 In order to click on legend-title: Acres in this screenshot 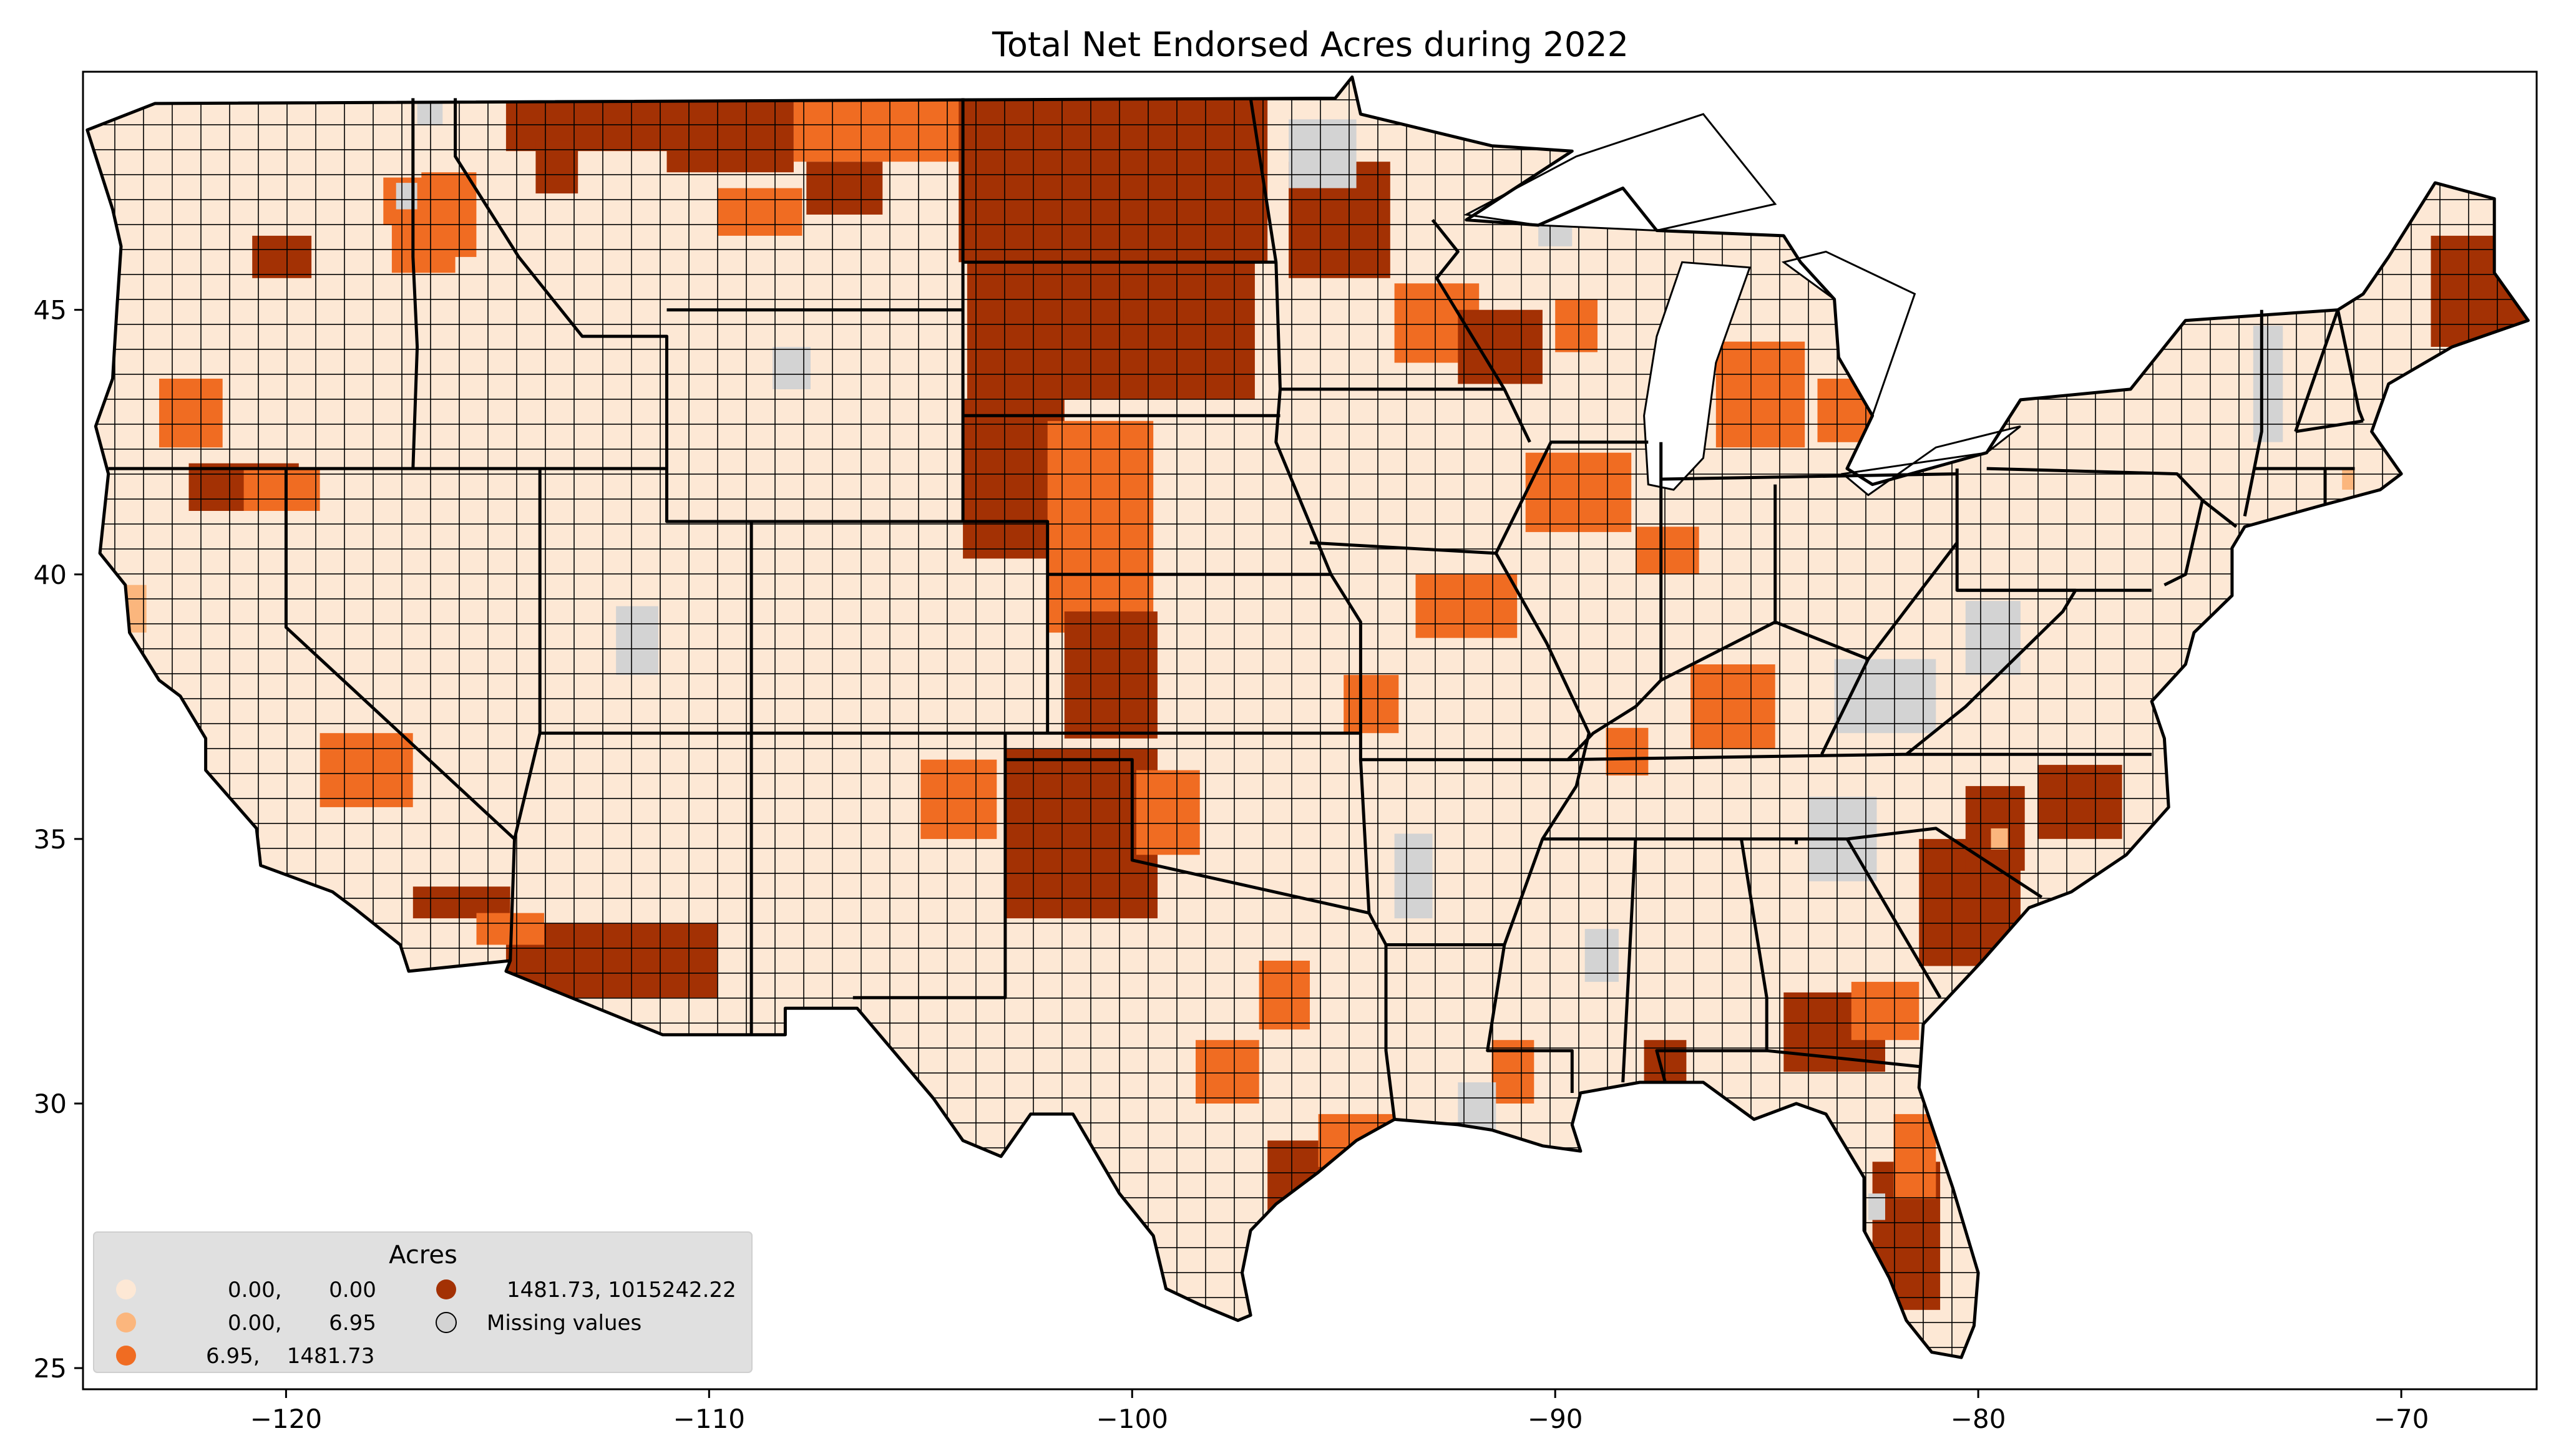, I will do `click(423, 1255)`.